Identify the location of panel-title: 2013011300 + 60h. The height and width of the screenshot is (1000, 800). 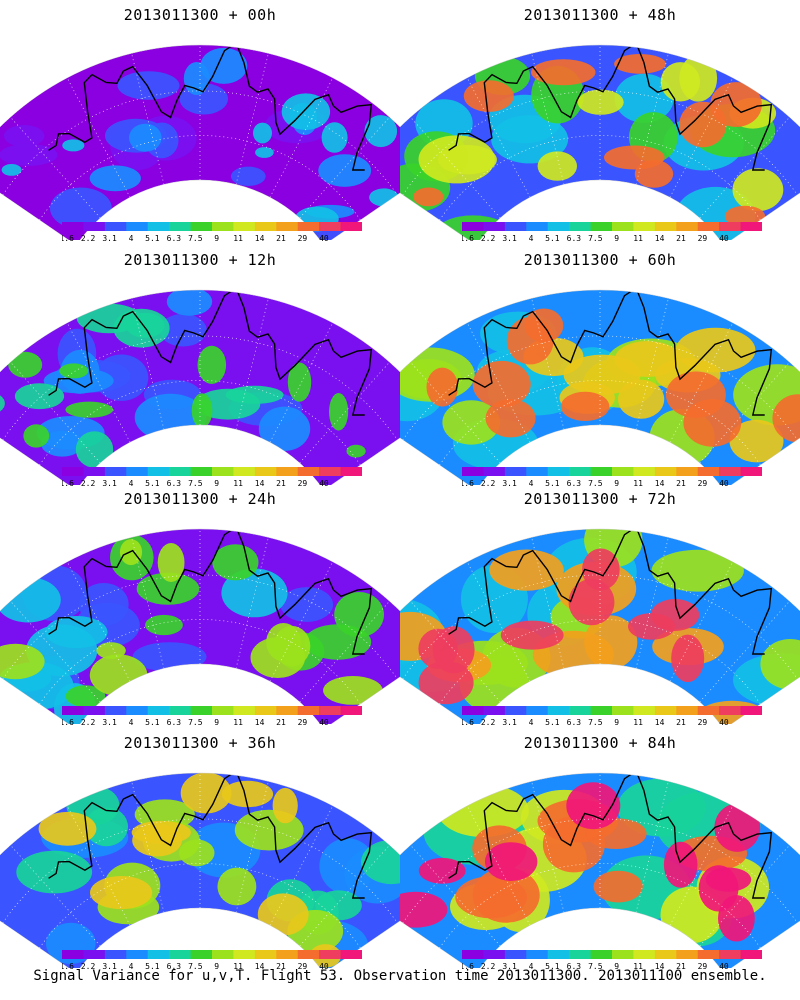
(600, 260).